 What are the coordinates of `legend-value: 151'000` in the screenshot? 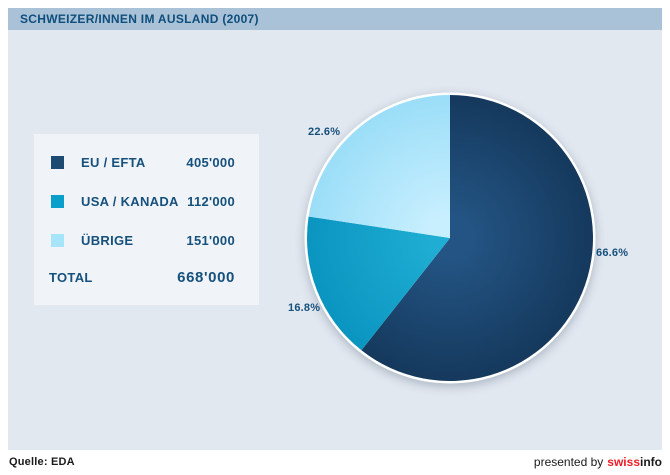 It's located at (210, 240).